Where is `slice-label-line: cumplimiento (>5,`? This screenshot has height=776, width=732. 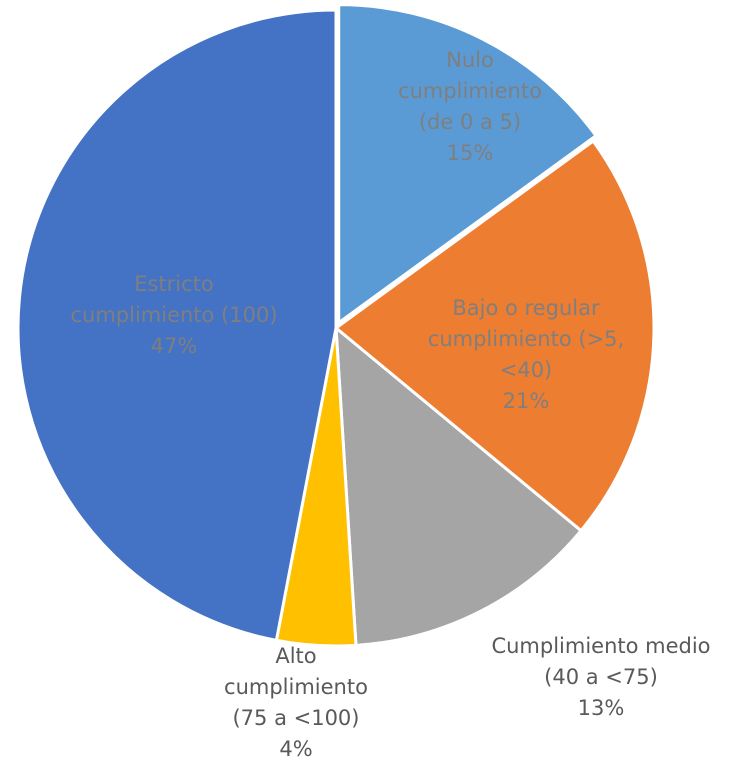 slice-label-line: cumplimiento (>5, is located at coordinates (526, 339).